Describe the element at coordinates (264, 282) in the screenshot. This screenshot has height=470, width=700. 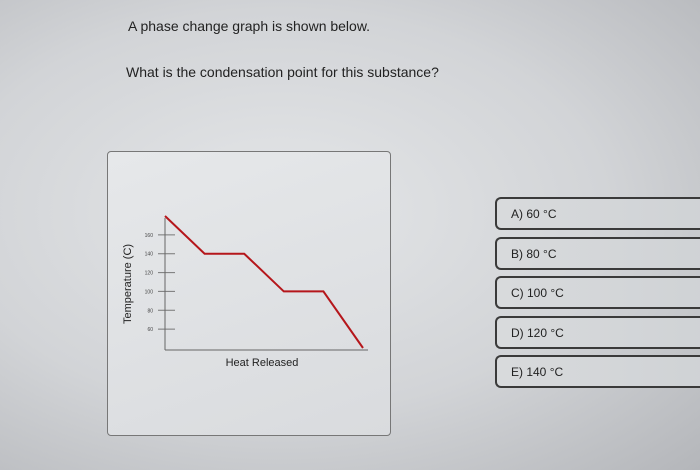
I see `temperature-line` at that location.